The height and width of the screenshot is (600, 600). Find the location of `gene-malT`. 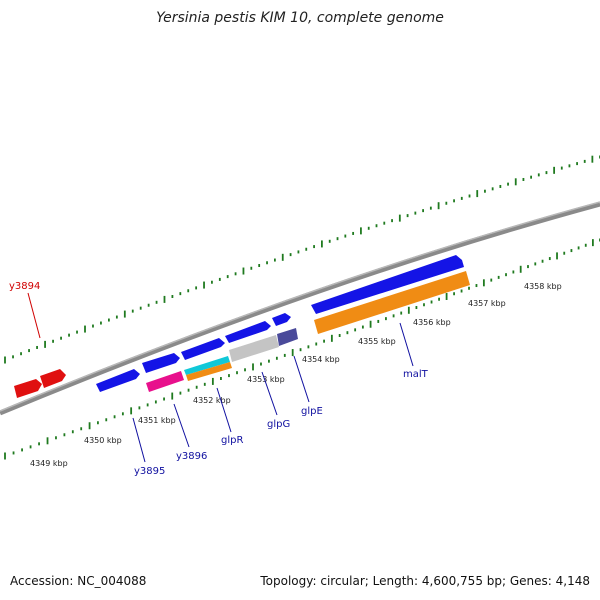

gene-malT is located at coordinates (387, 284).